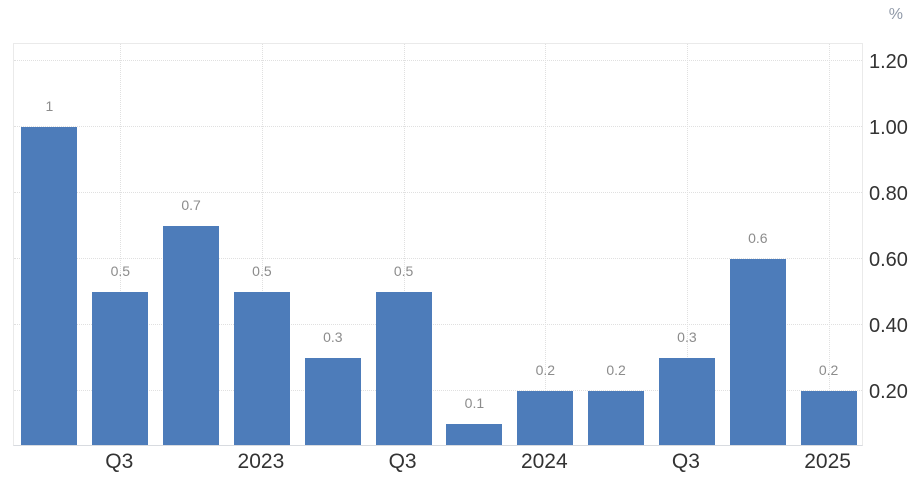  I want to click on y-tick-label: 1.00, so click(888, 127).